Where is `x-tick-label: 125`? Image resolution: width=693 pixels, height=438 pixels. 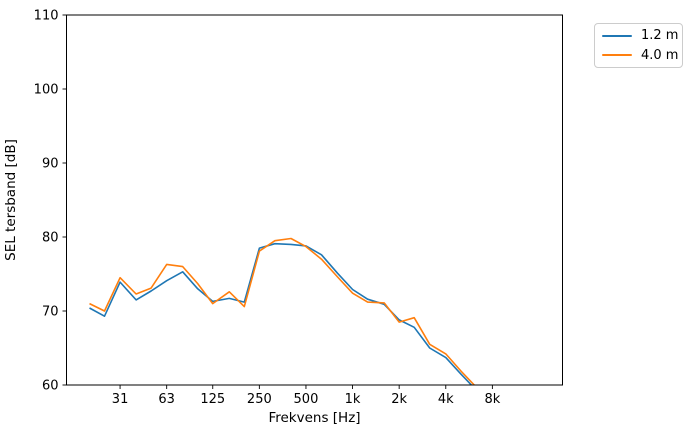
x-tick-label: 125 is located at coordinates (212, 399).